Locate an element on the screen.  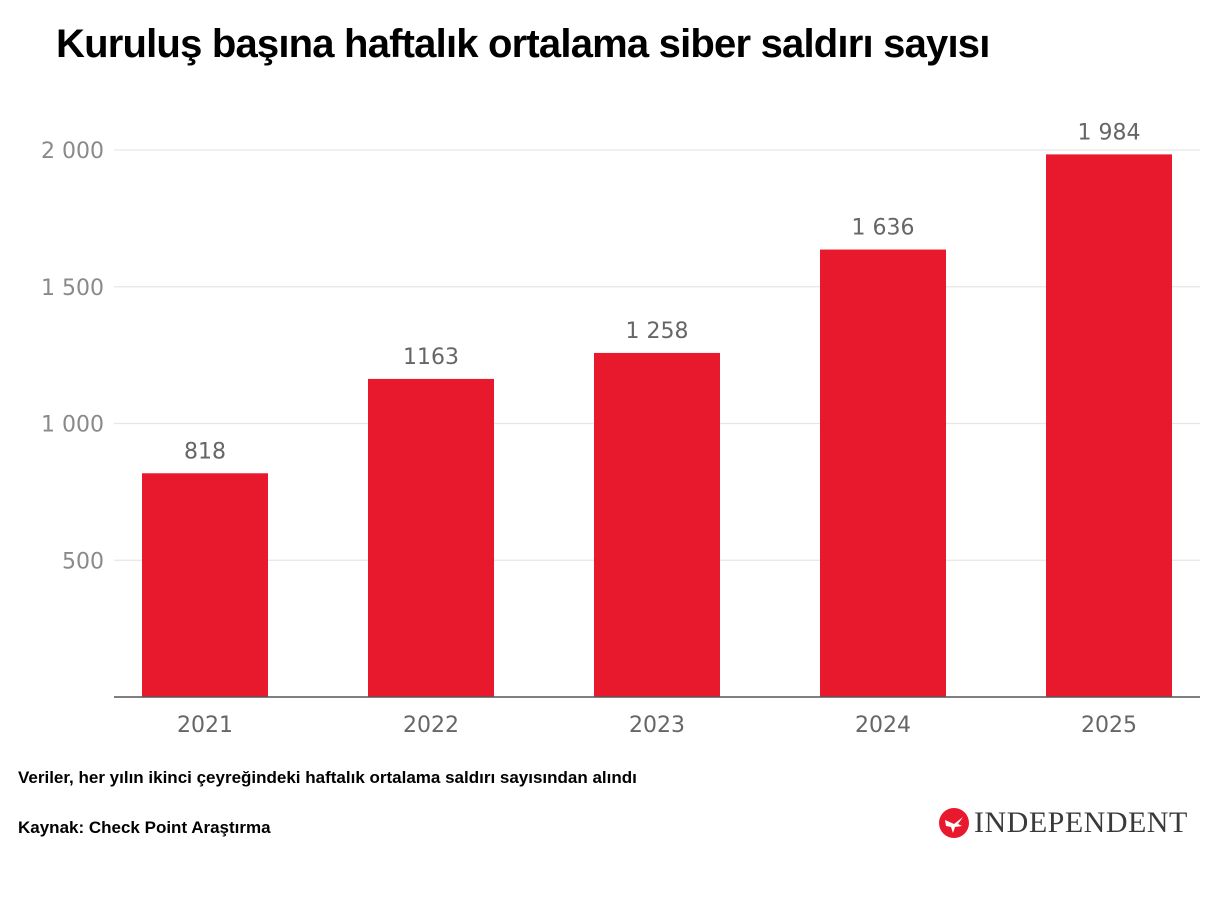
data-label-2022: 1163 is located at coordinates (431, 357).